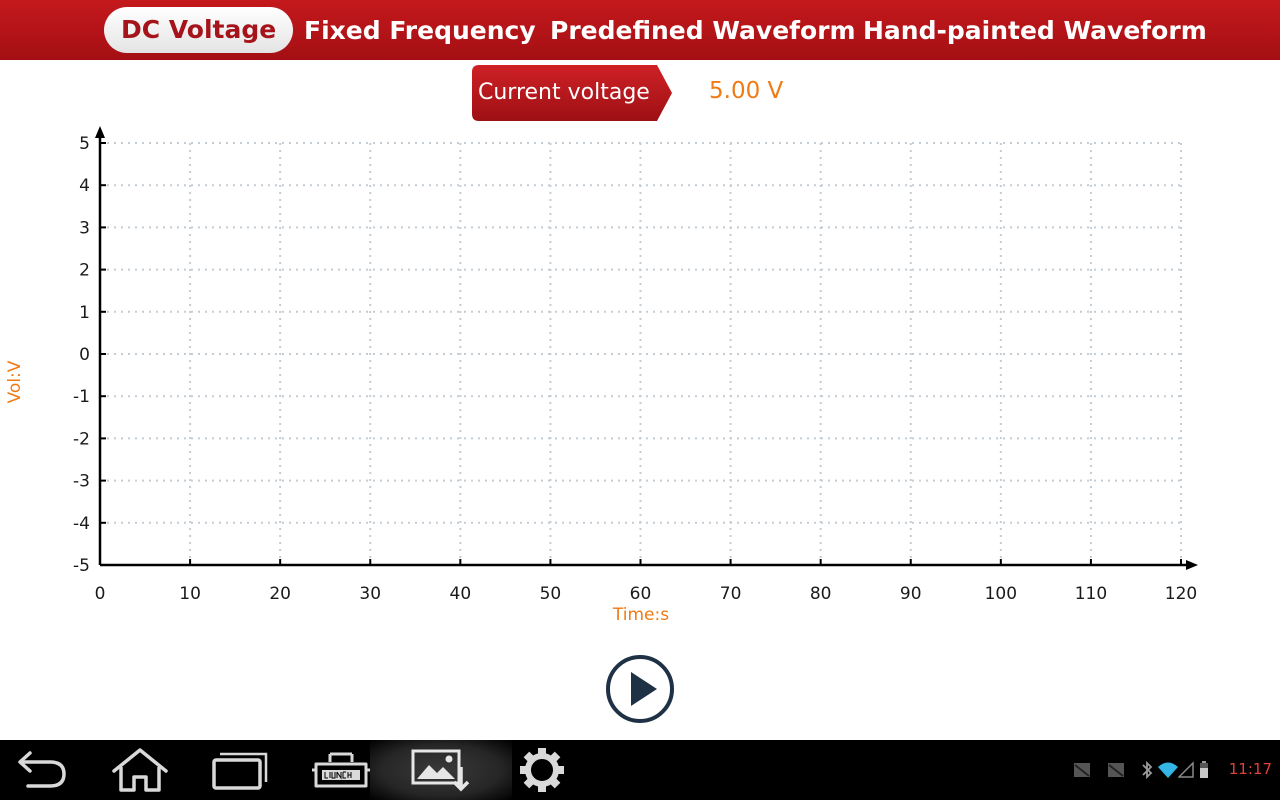  I want to click on back-button, so click(40, 770).